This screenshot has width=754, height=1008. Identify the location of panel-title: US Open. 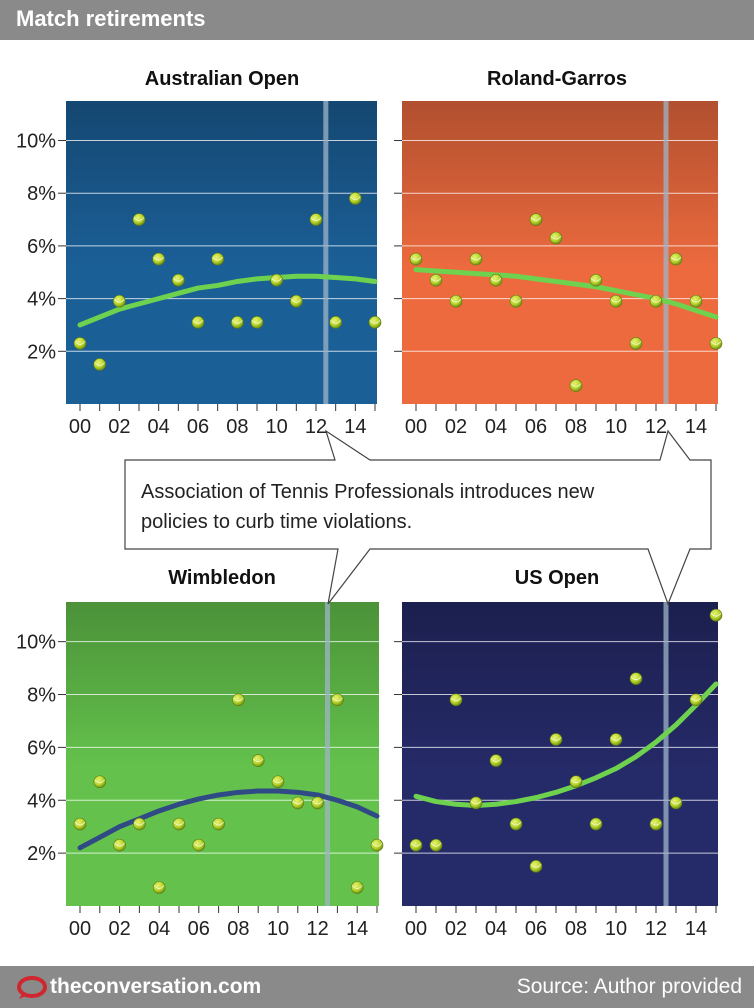
(557, 578).